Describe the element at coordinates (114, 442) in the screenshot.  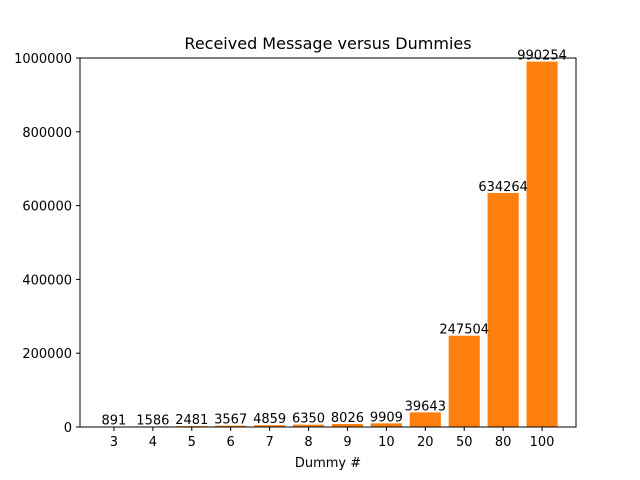
I see `x-tick-label: 3` at that location.